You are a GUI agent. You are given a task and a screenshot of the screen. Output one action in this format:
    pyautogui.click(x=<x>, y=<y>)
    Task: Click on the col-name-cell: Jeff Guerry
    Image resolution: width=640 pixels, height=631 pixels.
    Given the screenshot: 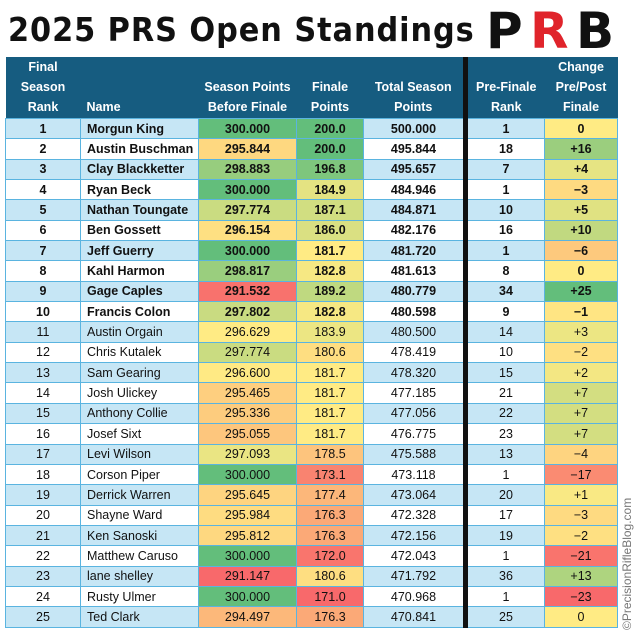 What is the action you would take?
    pyautogui.click(x=139, y=251)
    